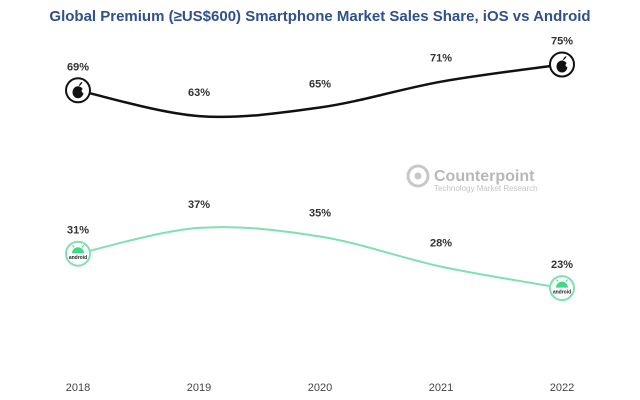  Describe the element at coordinates (199, 388) in the screenshot. I see `x-tick-label: 2019` at that location.